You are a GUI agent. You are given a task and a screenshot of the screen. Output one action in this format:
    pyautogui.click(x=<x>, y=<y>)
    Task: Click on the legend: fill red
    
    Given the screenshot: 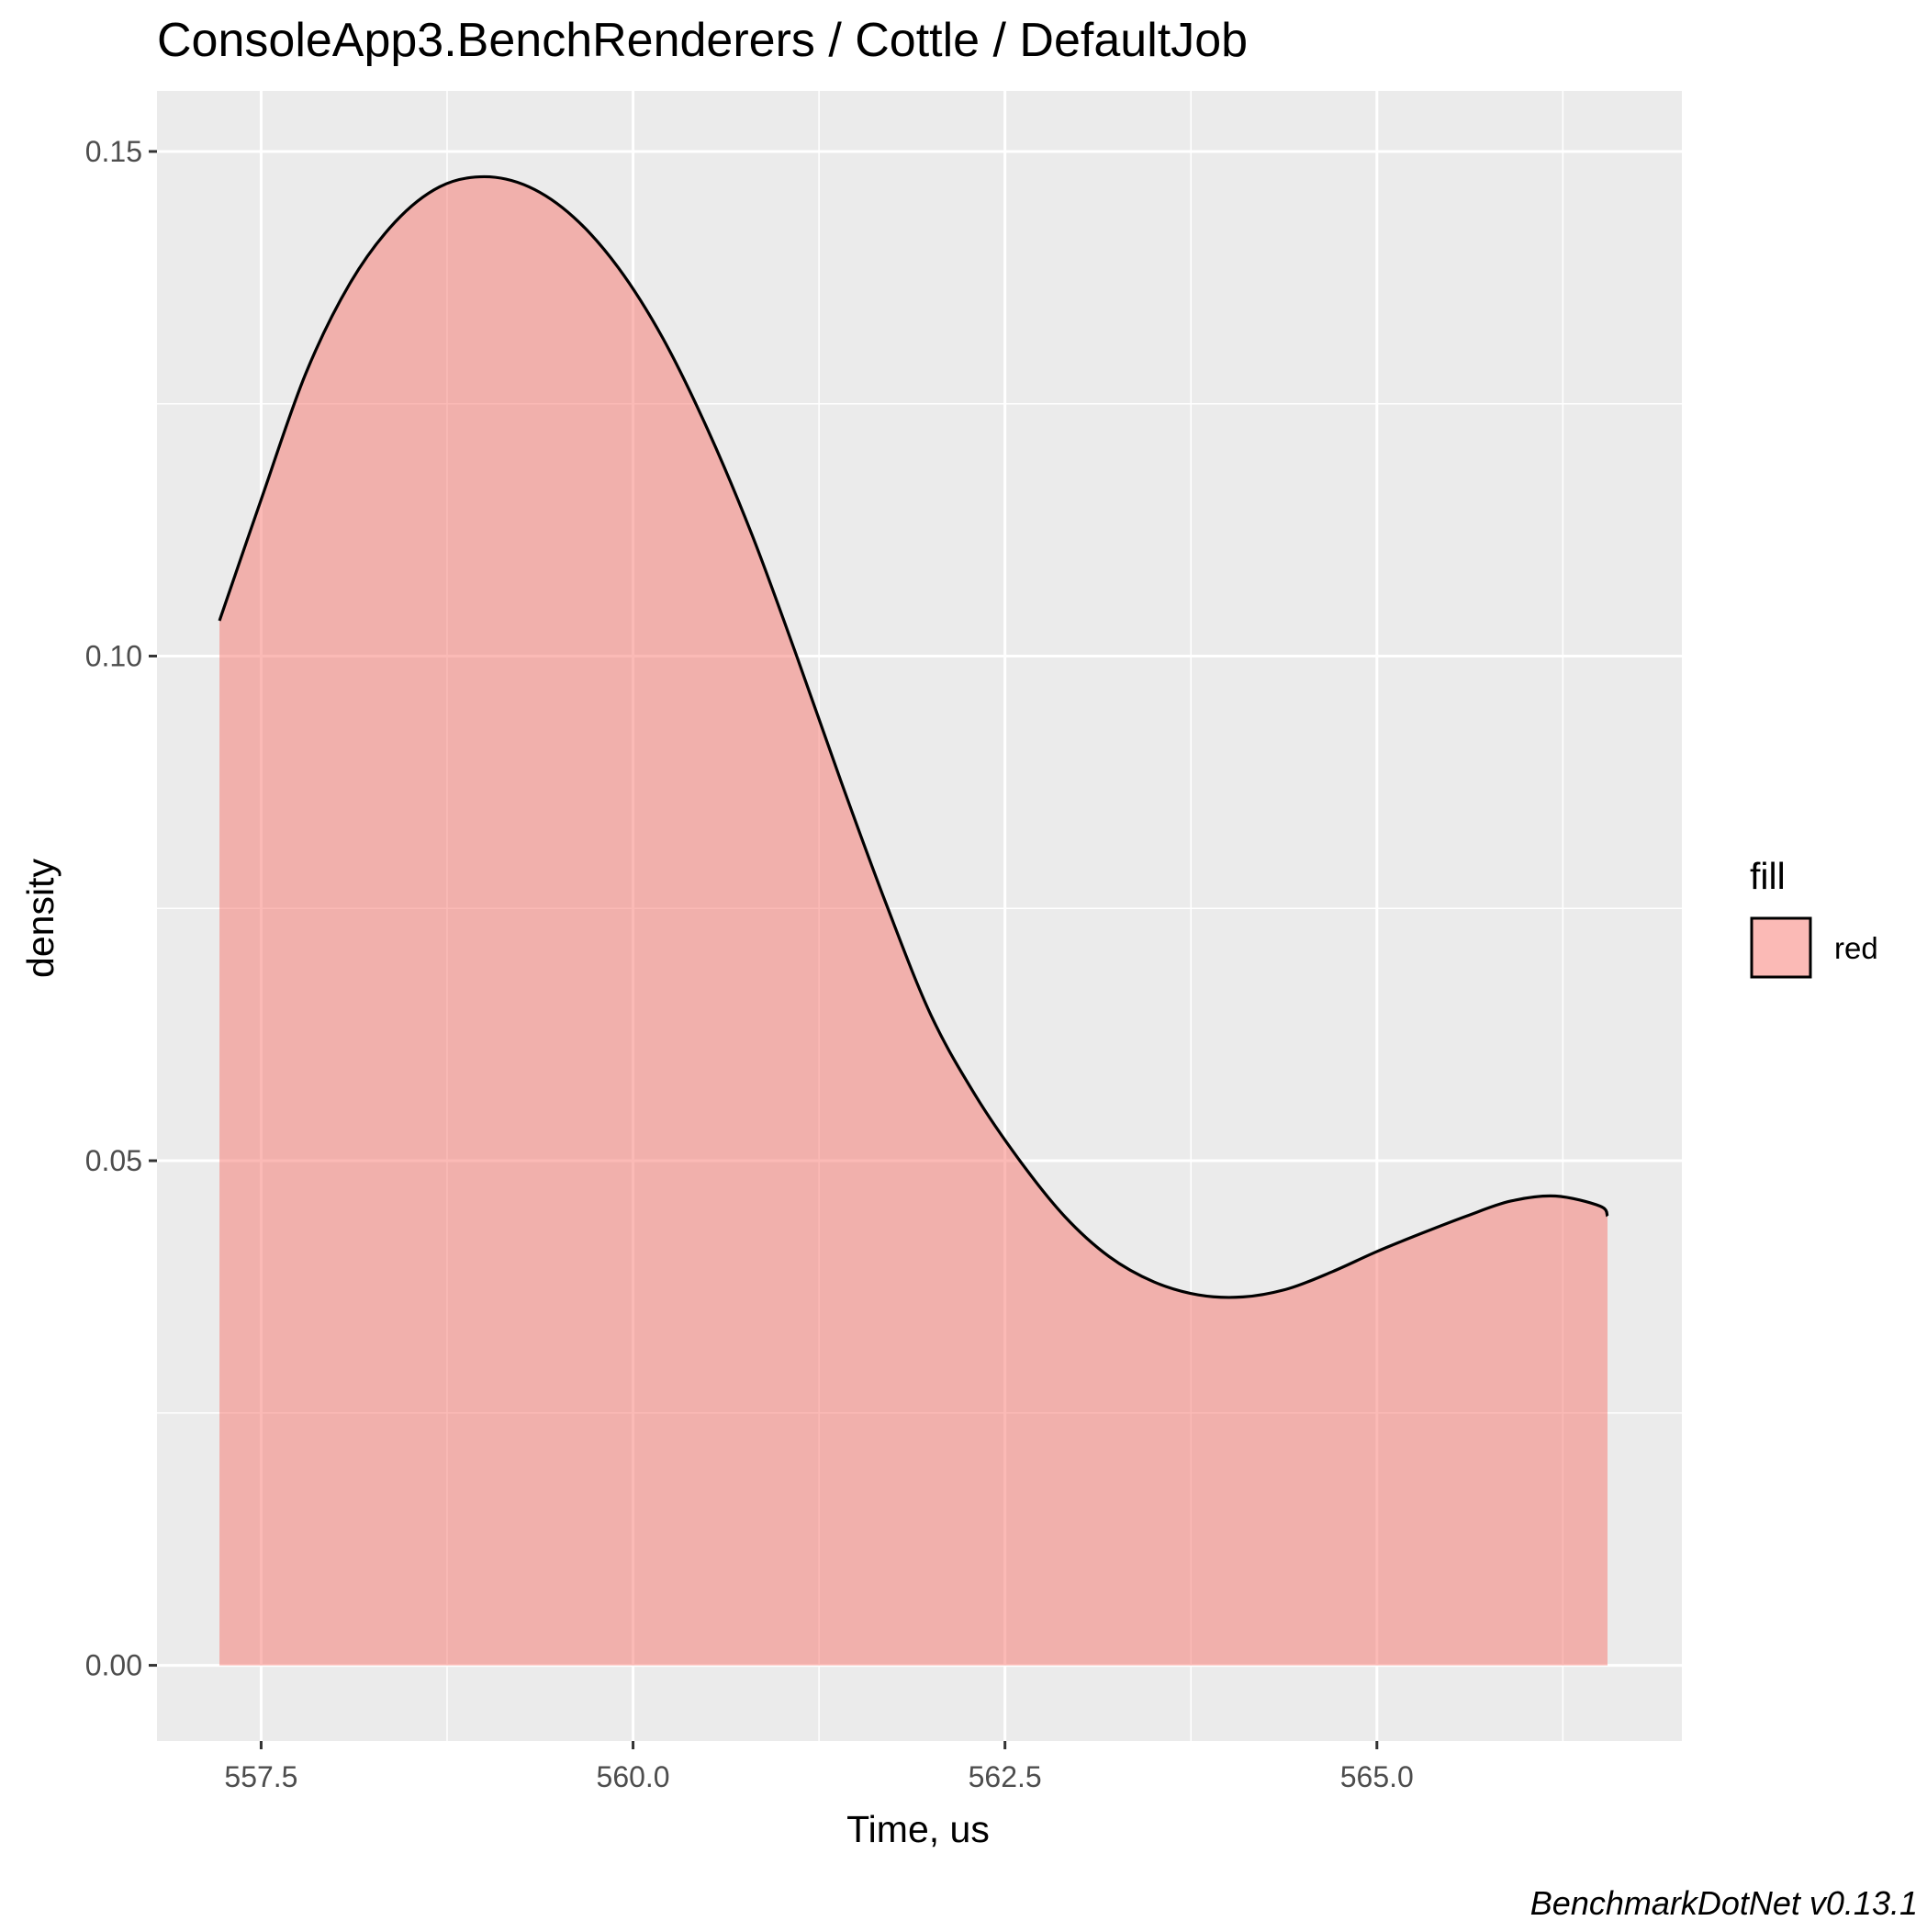 What is the action you would take?
    pyautogui.click(x=1814, y=917)
    